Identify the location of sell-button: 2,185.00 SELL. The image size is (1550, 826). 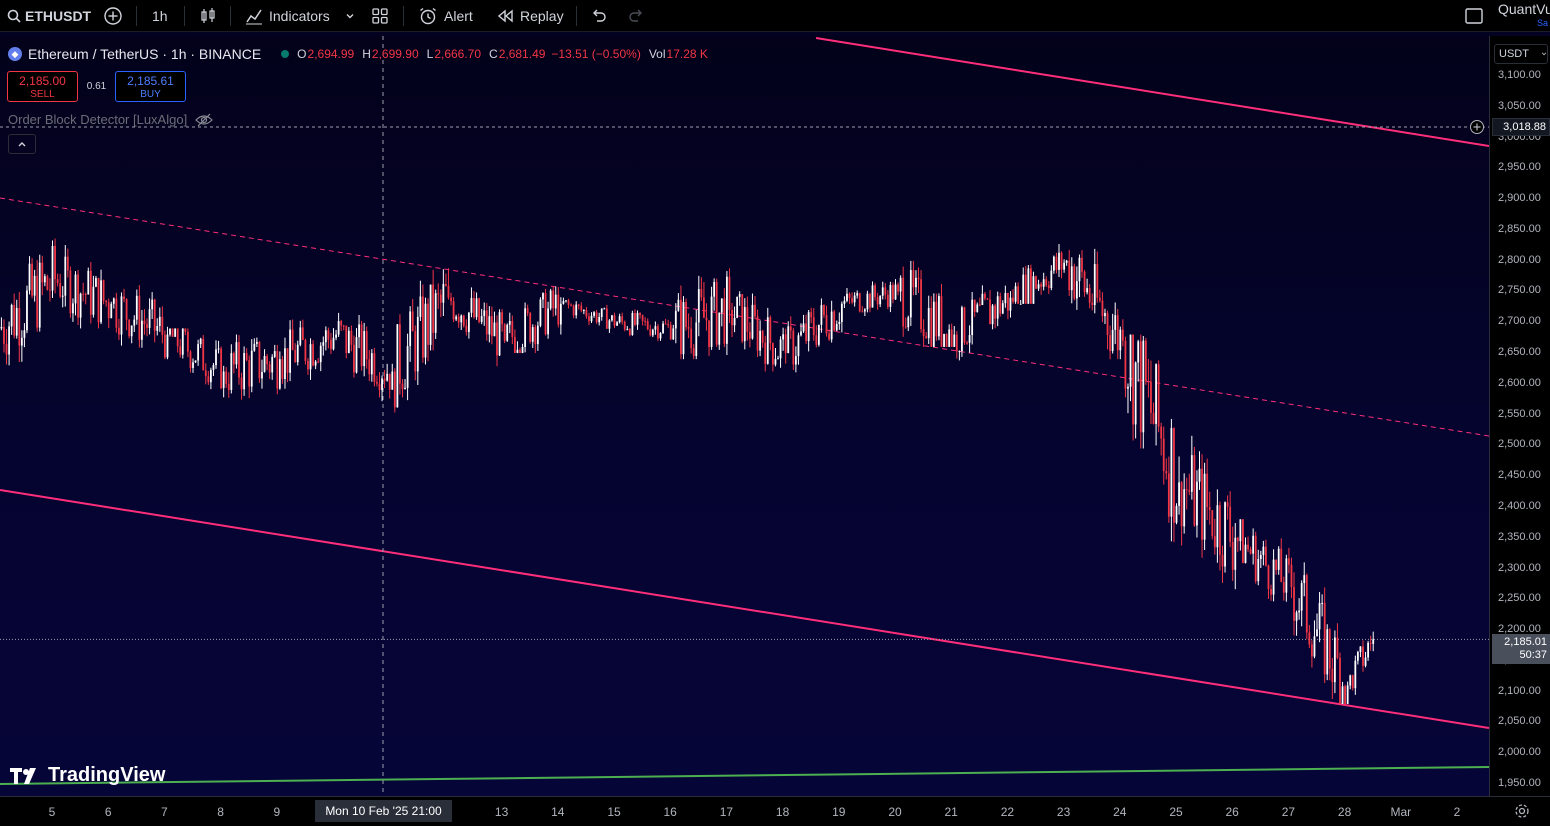
(42, 86).